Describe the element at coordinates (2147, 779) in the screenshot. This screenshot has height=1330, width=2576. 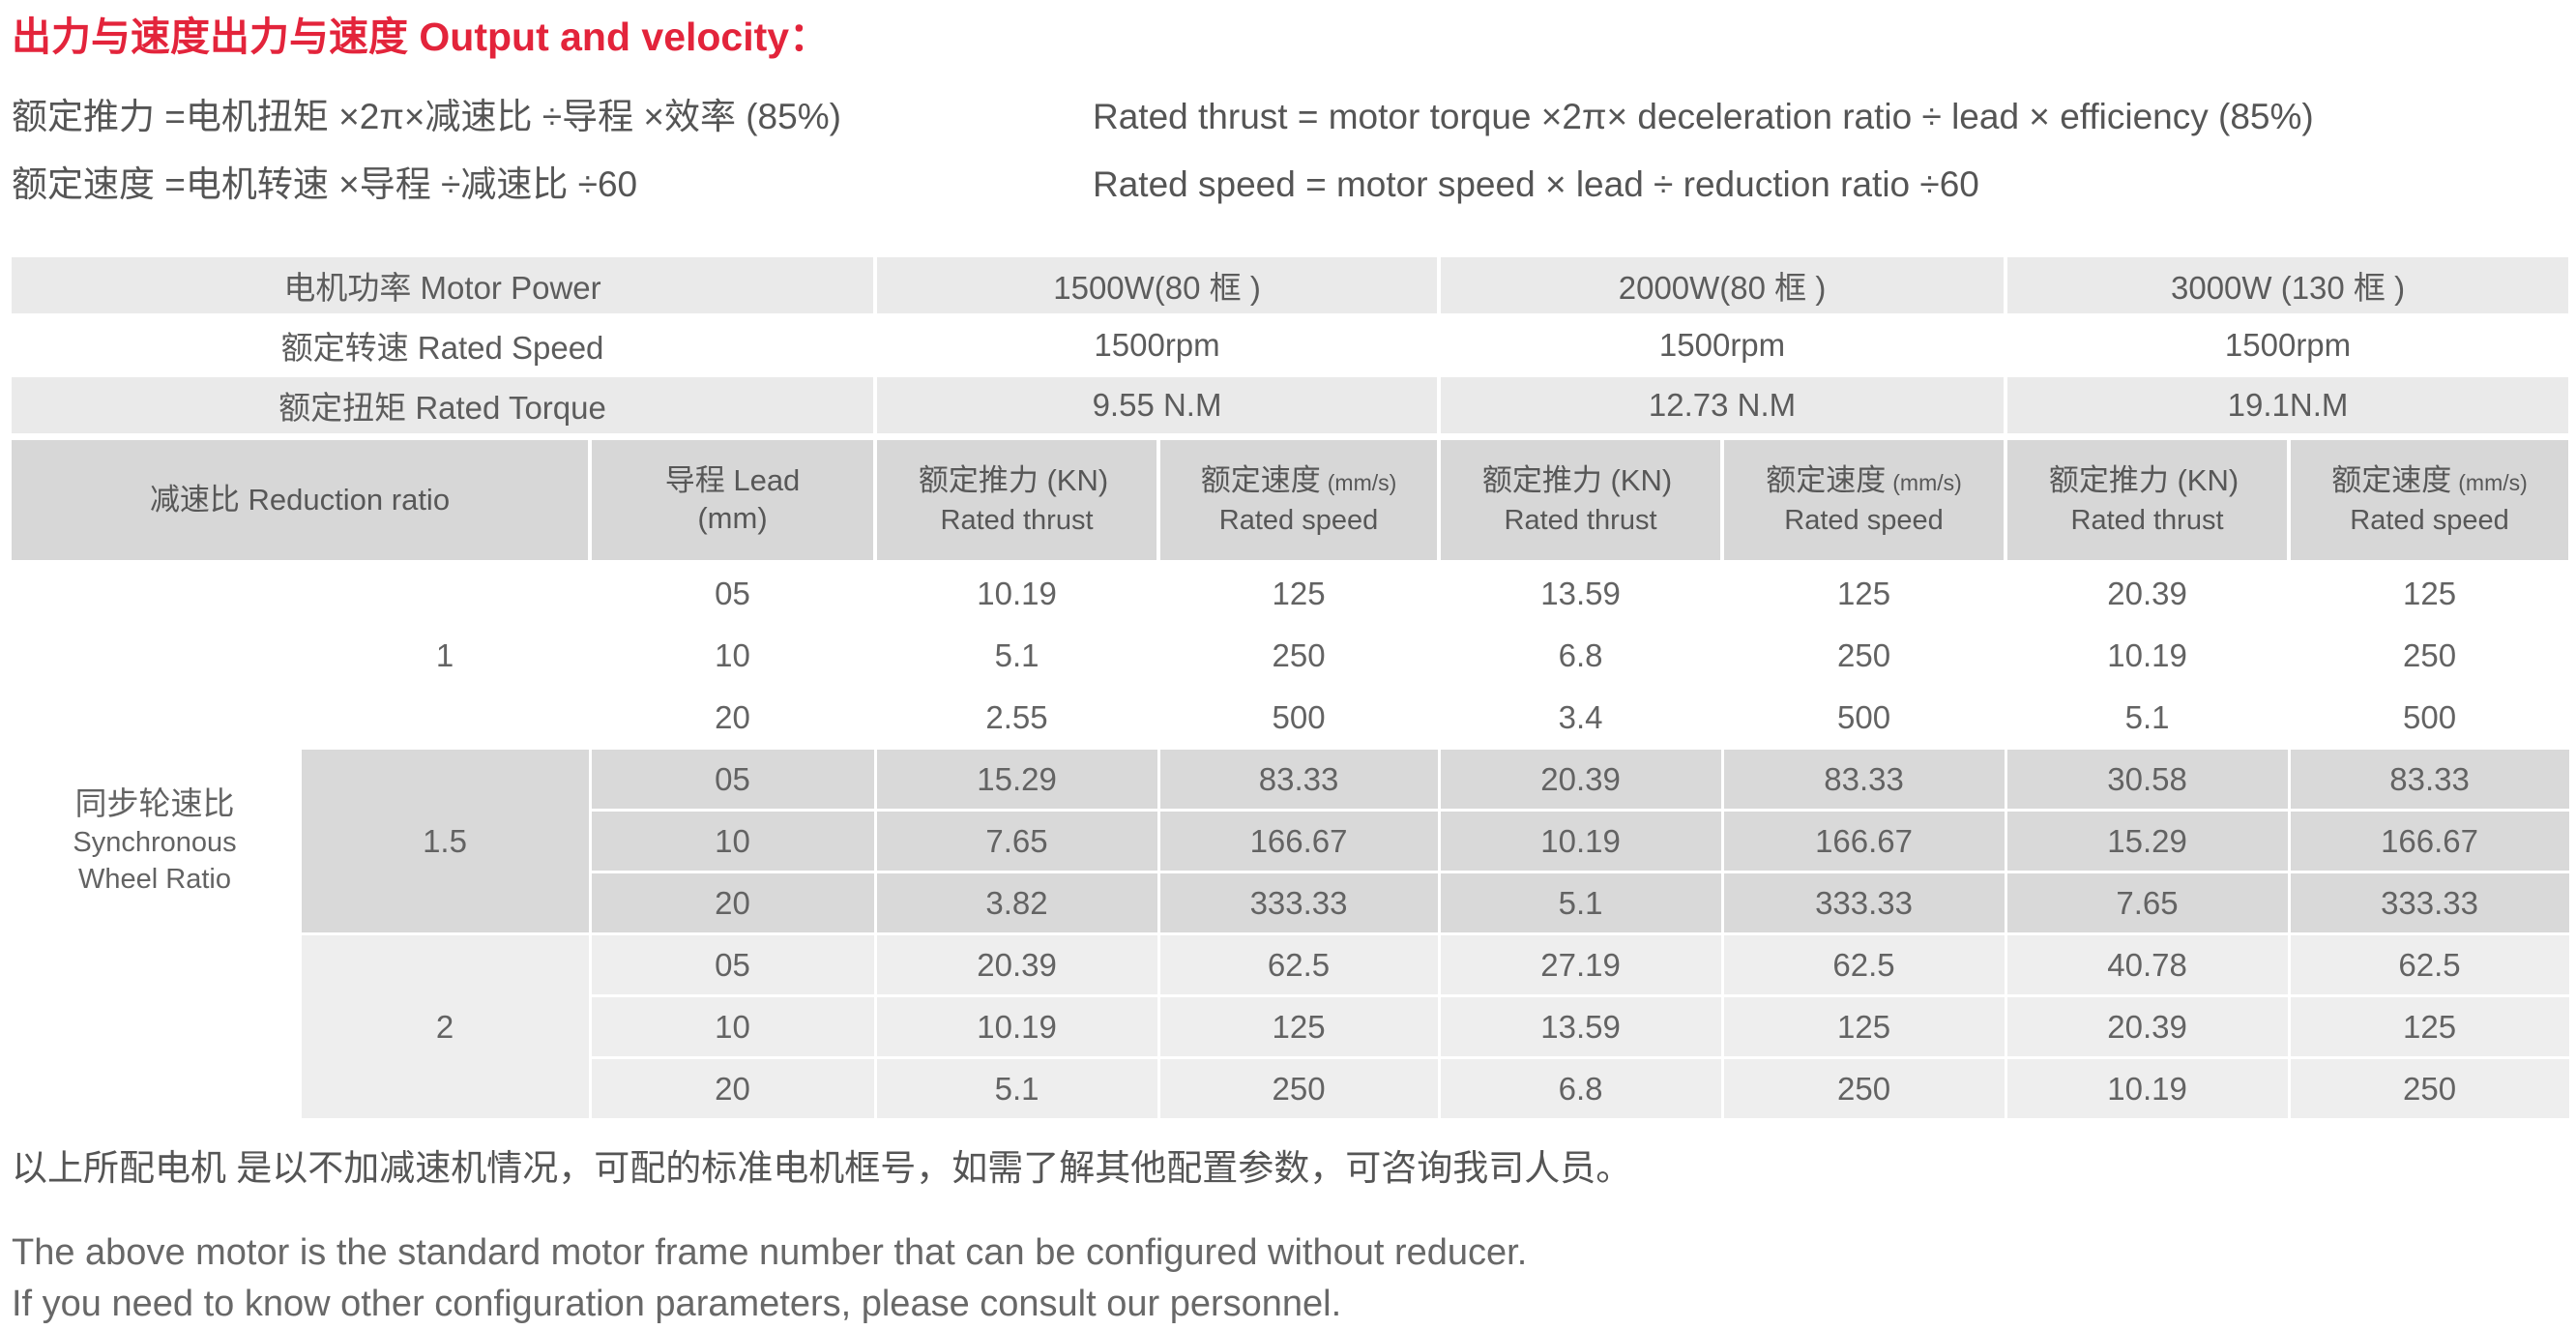
I see `value-cell: 30.58` at that location.